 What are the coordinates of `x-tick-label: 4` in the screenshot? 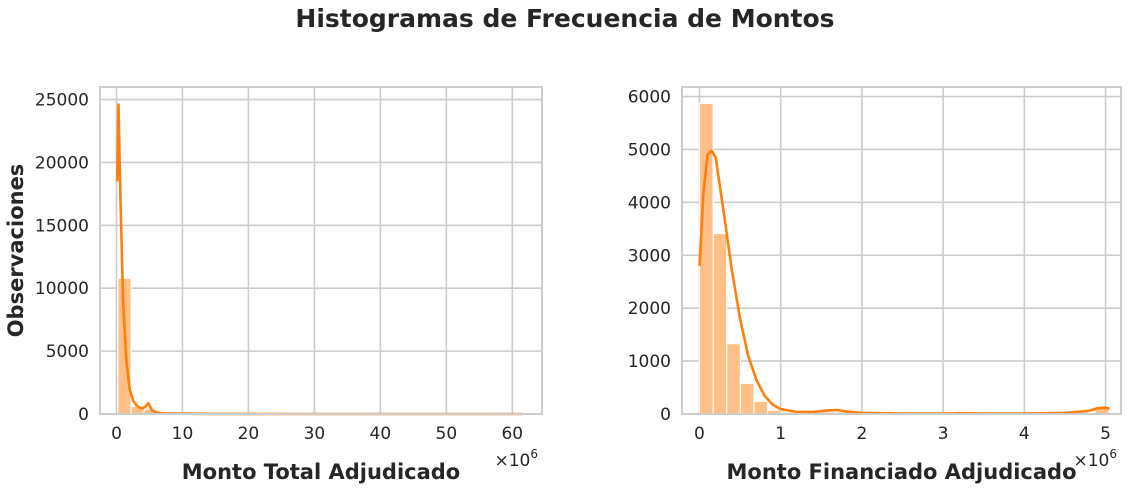 It's located at (1024, 434).